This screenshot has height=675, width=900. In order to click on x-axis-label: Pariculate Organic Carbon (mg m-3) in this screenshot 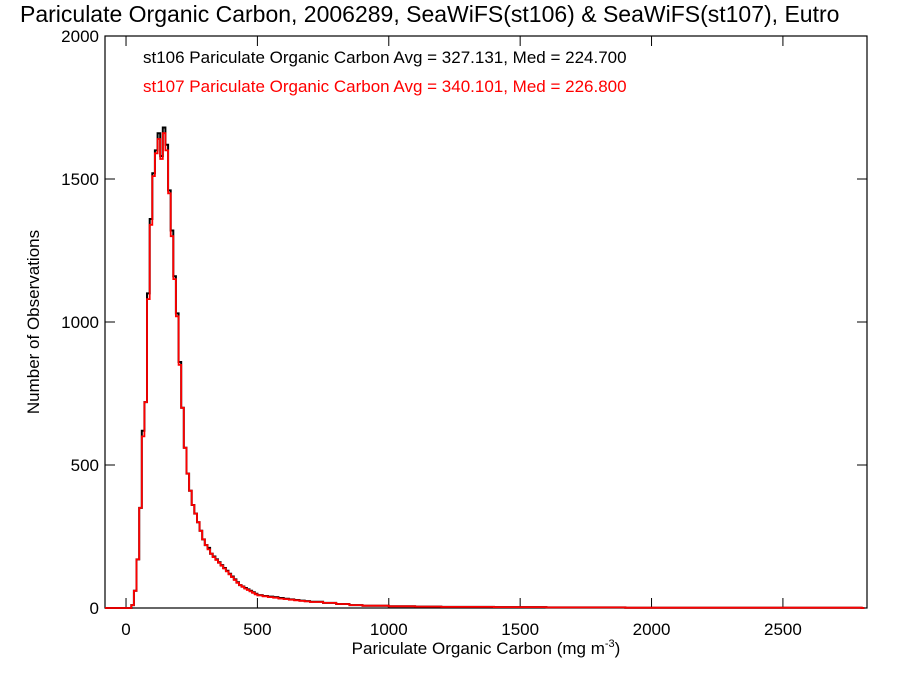, I will do `click(486, 648)`.